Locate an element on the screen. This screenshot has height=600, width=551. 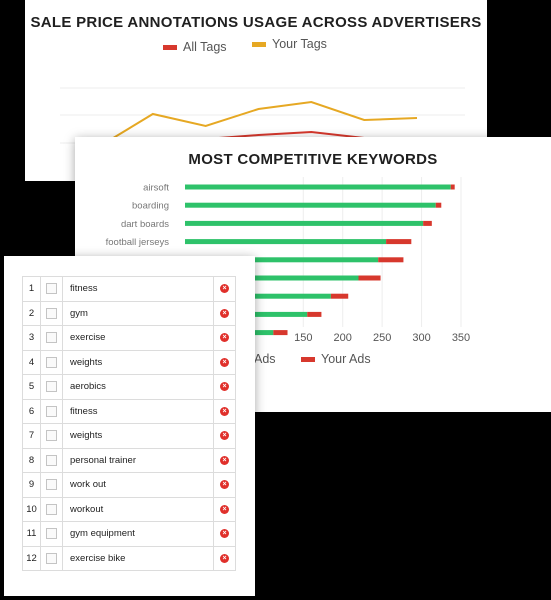
x-tick-label: 250 is located at coordinates (382, 338).